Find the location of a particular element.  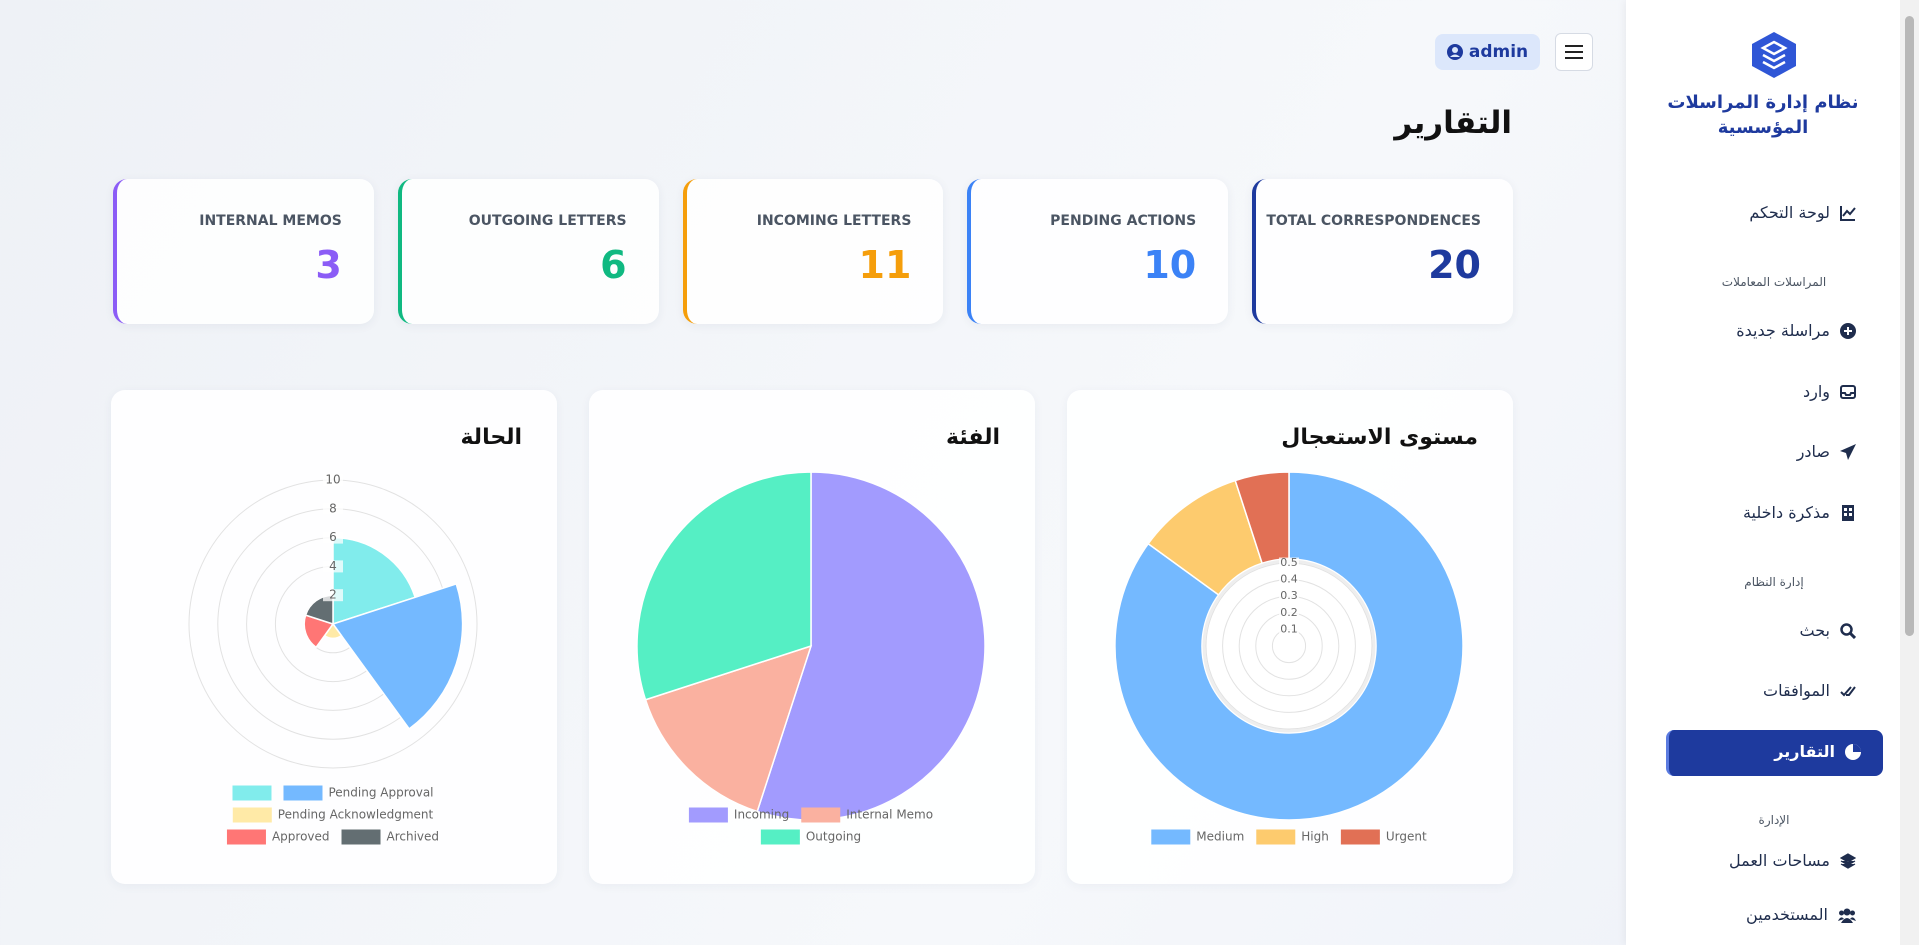

stat-card: INTERNAL MEMOS 3 is located at coordinates (243, 251).